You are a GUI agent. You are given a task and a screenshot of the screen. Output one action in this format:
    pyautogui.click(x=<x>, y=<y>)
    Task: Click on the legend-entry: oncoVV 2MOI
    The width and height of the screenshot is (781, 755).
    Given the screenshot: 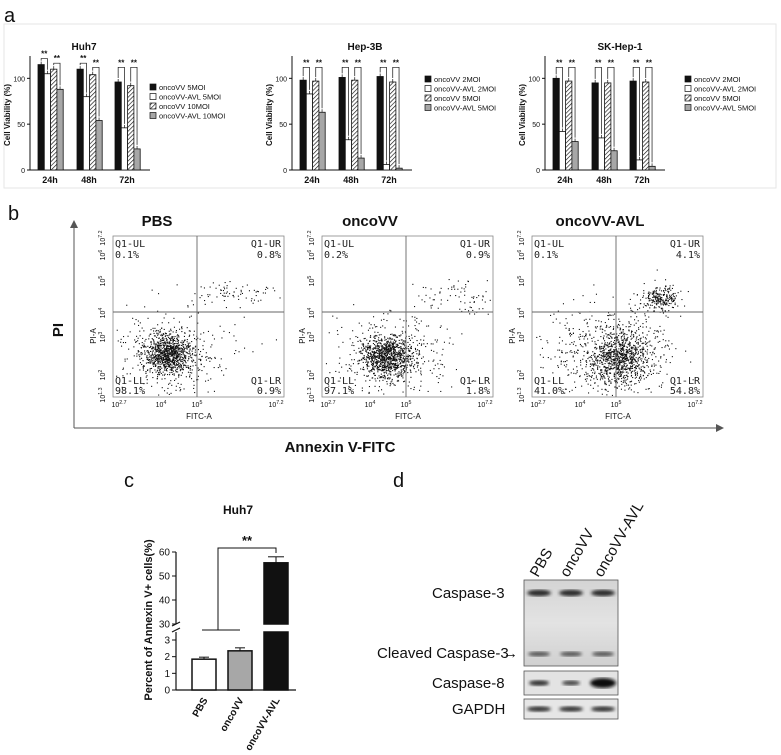 What is the action you would take?
    pyautogui.click(x=457, y=79)
    